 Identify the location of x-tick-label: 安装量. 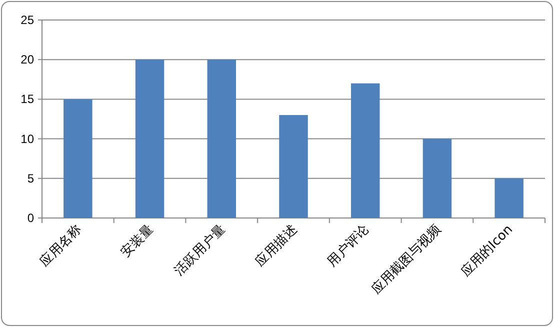
(137, 241).